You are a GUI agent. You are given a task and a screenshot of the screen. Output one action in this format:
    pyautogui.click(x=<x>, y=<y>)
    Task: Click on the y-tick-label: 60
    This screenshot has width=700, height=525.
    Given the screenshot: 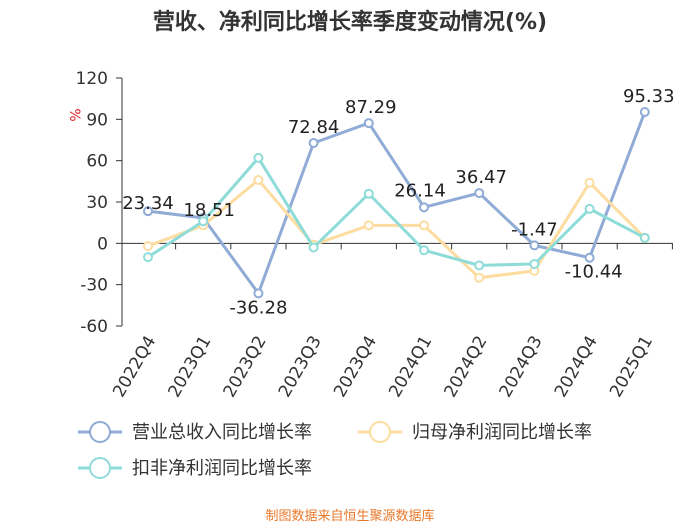 What is the action you would take?
    pyautogui.click(x=97, y=162)
    